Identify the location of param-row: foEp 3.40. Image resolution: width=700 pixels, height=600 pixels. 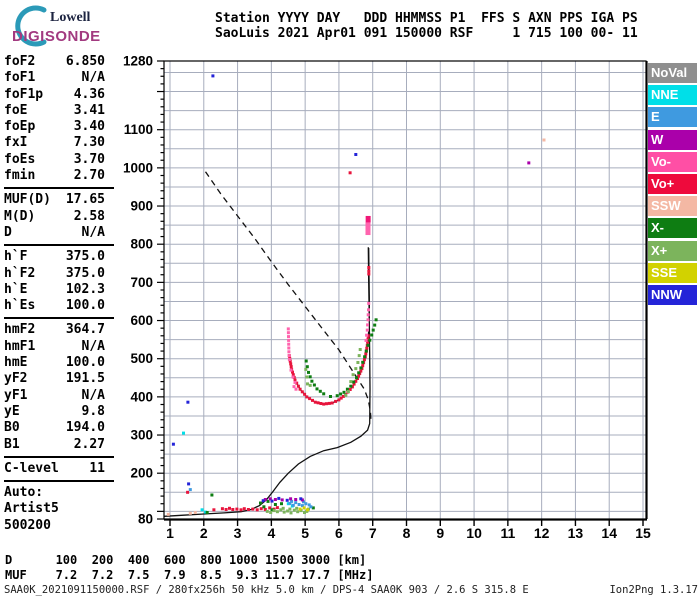
(54, 127).